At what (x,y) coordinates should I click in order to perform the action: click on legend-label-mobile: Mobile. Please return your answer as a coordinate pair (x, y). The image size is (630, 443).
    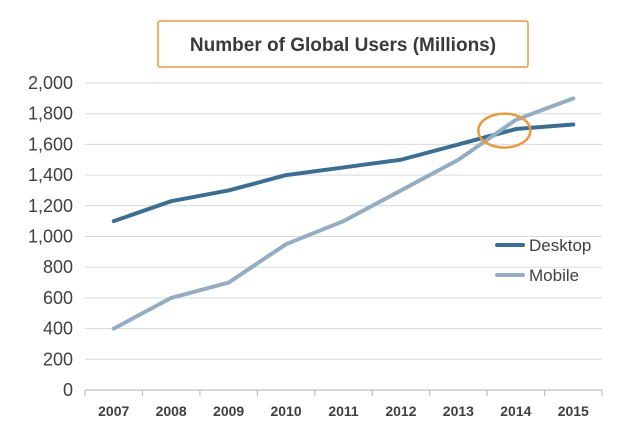
    Looking at the image, I should click on (554, 275).